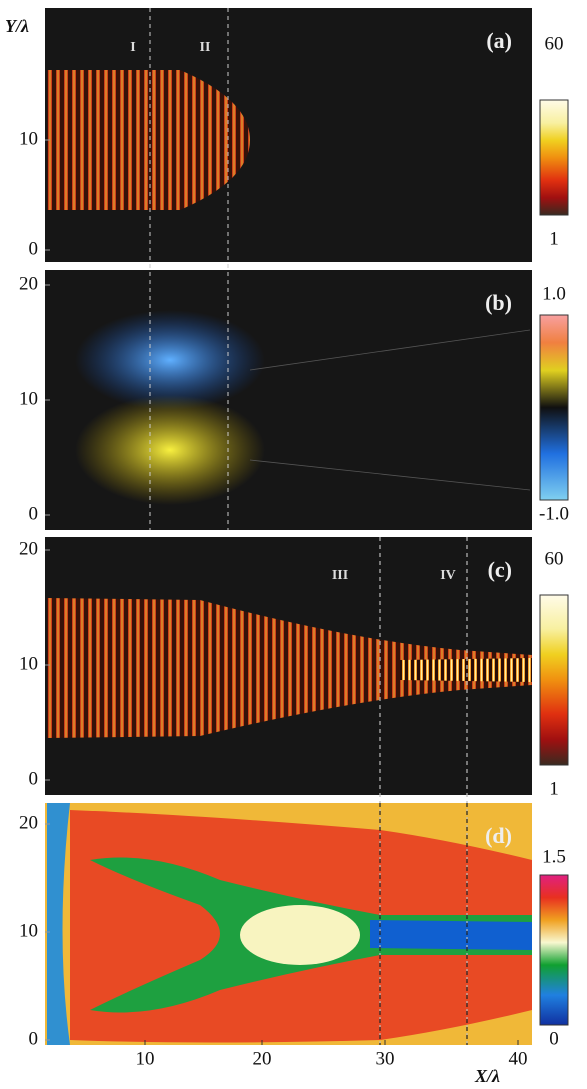 Image resolution: width=587 pixels, height=1089 pixels. Describe the element at coordinates (498, 835) in the screenshot. I see `panel-label: (d)` at that location.